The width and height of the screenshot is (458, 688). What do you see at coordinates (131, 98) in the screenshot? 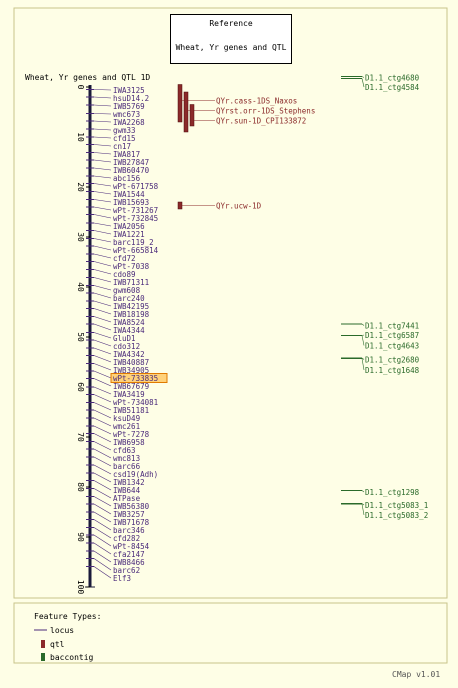
I see `locus-label: hsuD14.2` at bounding box center [131, 98].